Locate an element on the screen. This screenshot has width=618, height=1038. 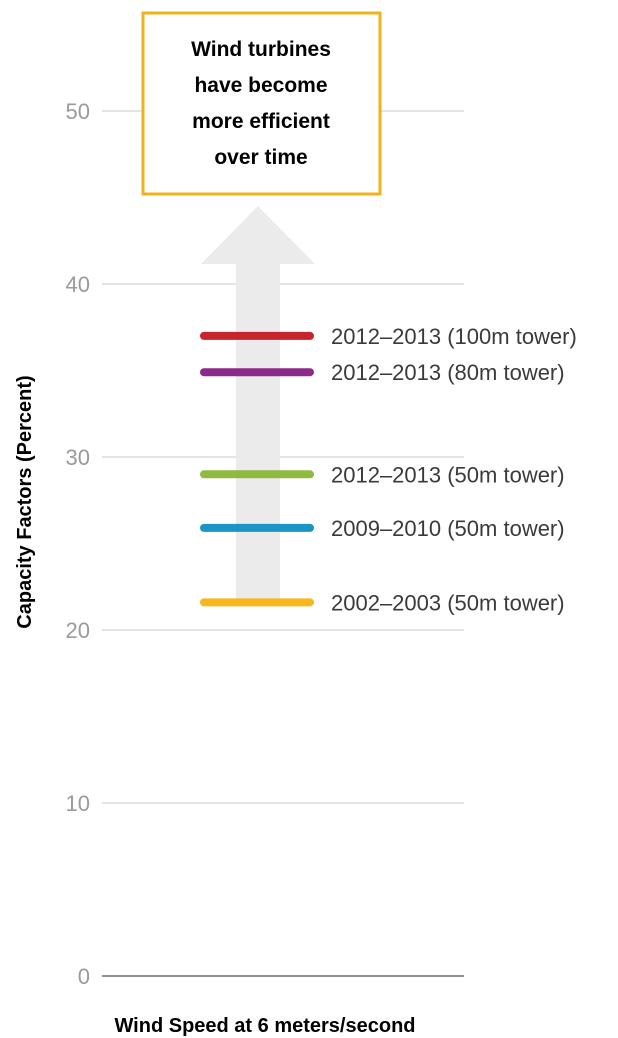
y-tick-label: 50 is located at coordinates (78, 111).